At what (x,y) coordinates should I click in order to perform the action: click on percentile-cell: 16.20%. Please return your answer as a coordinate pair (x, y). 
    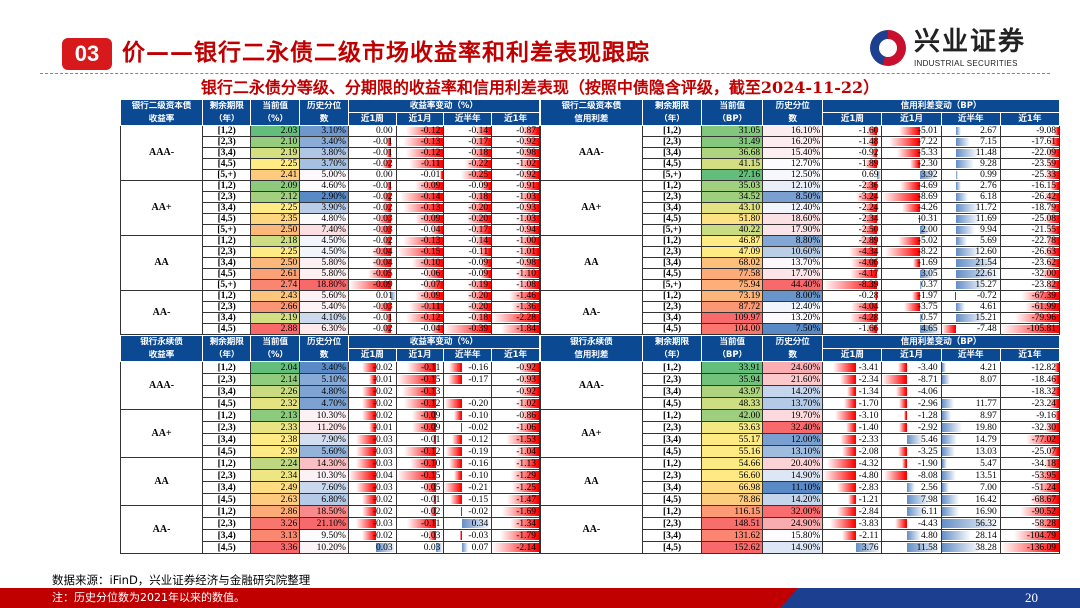
    Looking at the image, I should click on (793, 142).